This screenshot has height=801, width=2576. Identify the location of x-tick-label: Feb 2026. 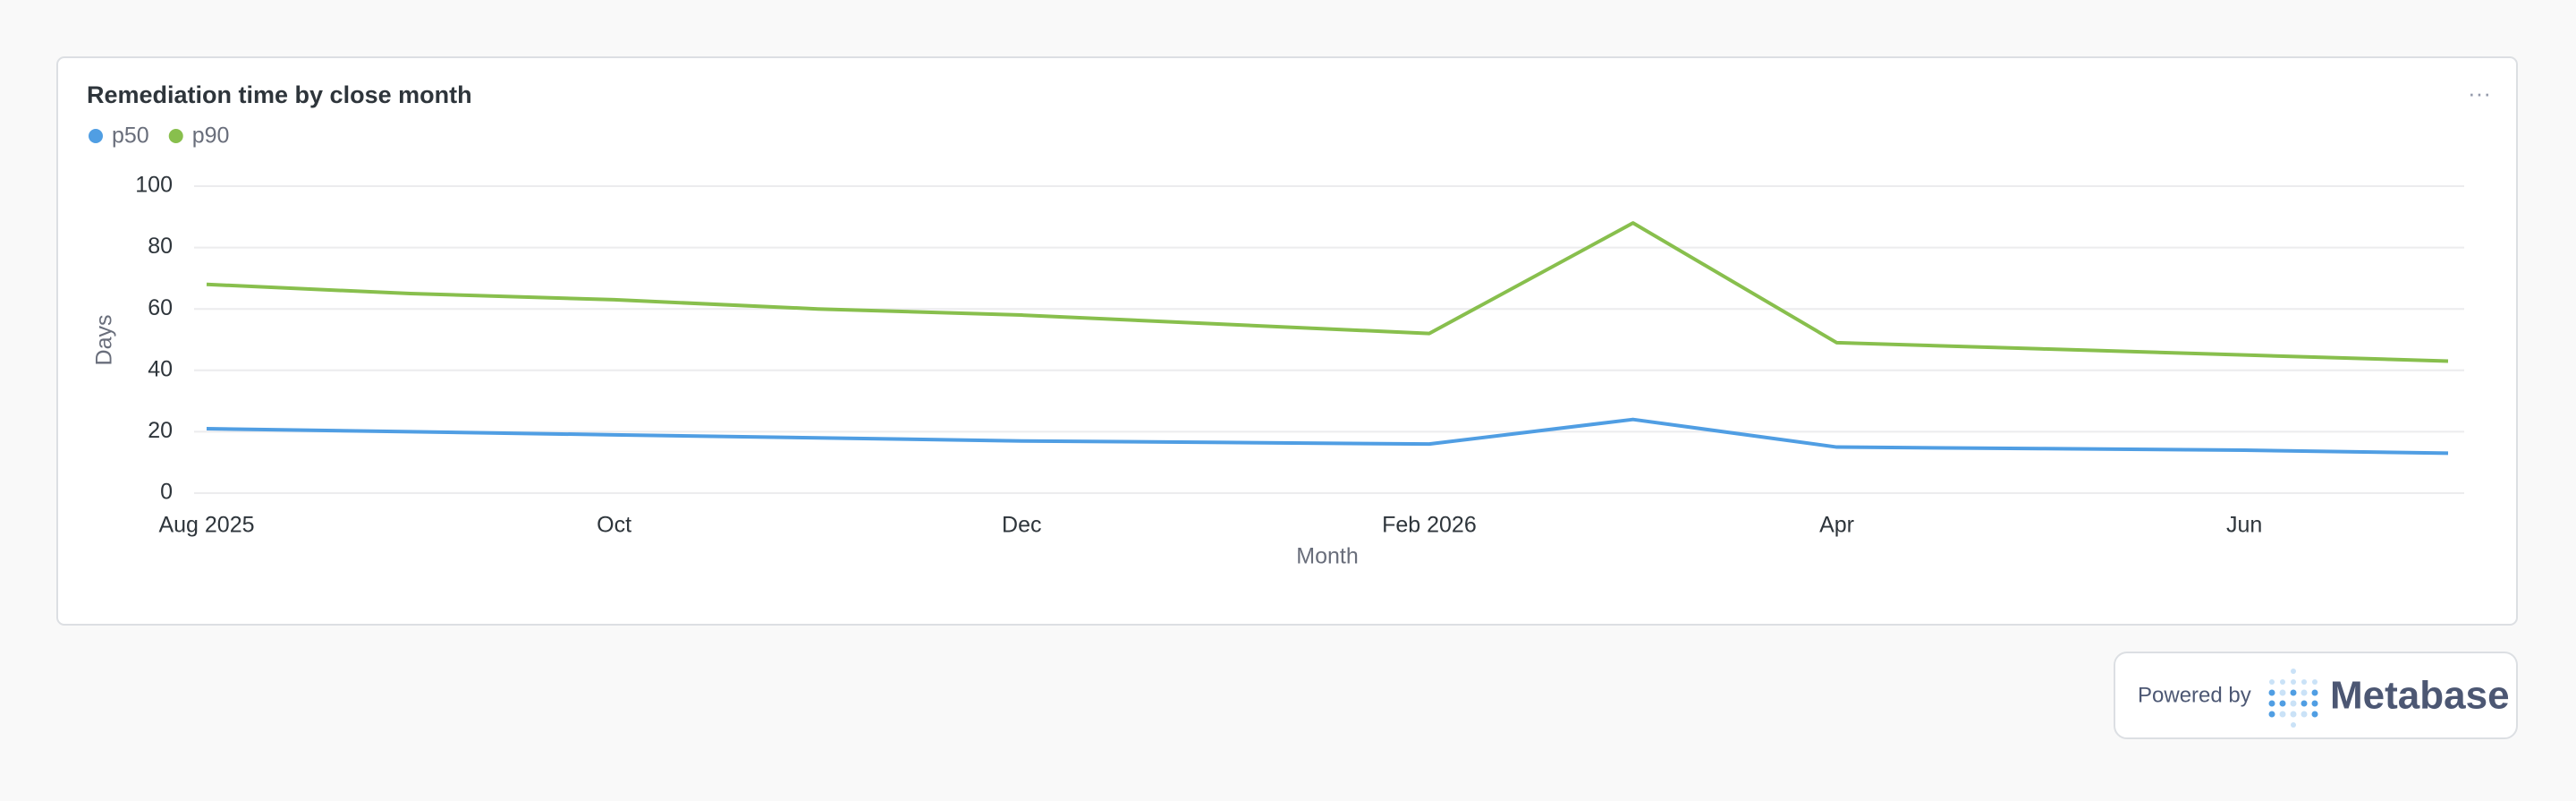
(1429, 525).